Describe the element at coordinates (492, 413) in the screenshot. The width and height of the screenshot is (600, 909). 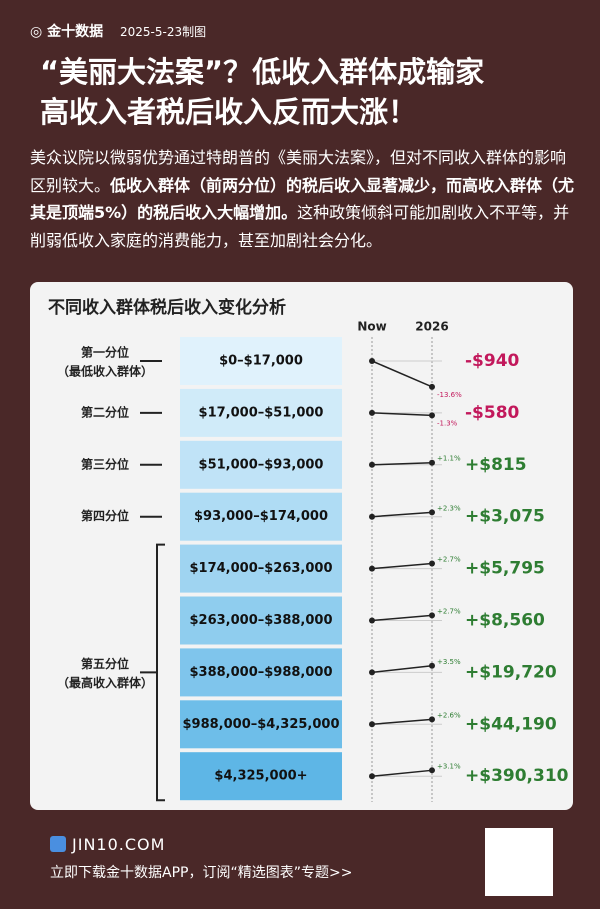
I see `dollar-label: -$580` at that location.